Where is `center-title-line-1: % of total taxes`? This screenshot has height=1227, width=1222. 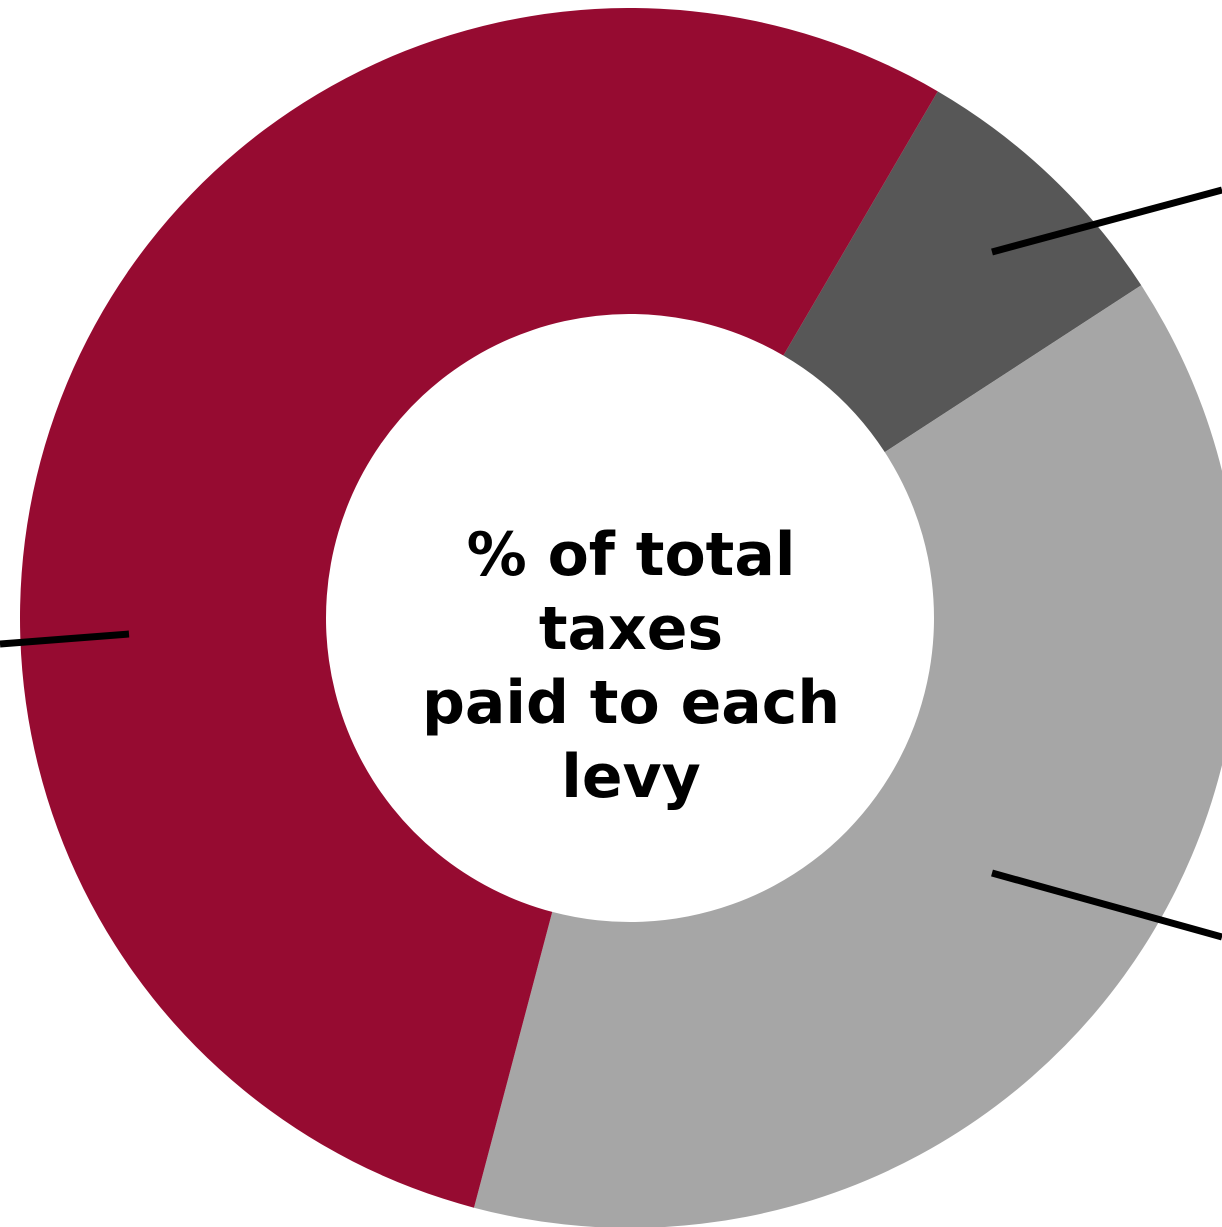 center-title-line-1: % of total taxes is located at coordinates (631, 592).